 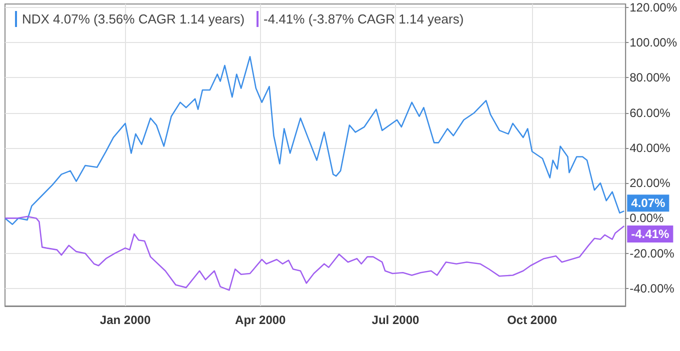 What do you see at coordinates (648, 203) in the screenshot?
I see `data-label: 4.07%` at bounding box center [648, 203].